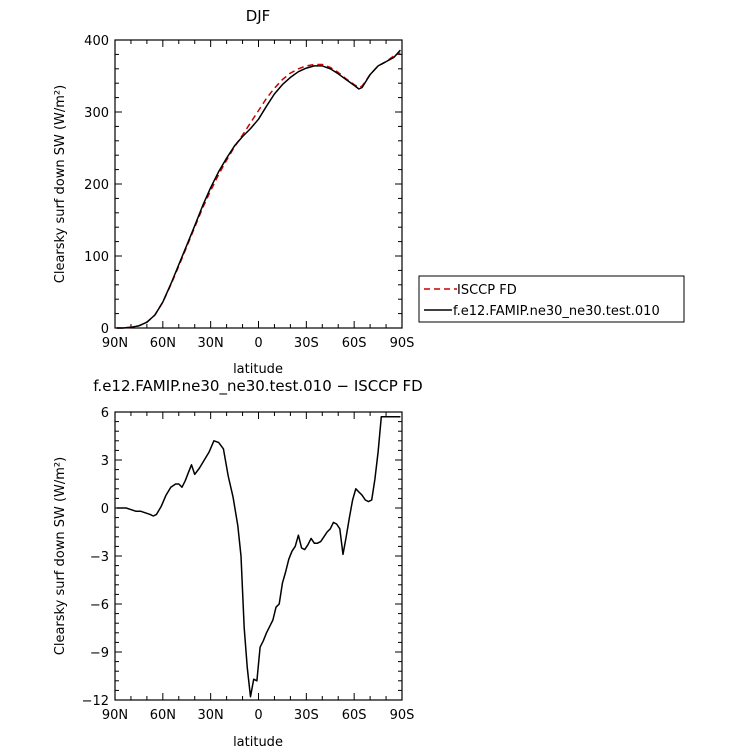 This screenshot has width=733, height=752. I want to click on bottom-y-tick-label: −6, so click(99, 605).